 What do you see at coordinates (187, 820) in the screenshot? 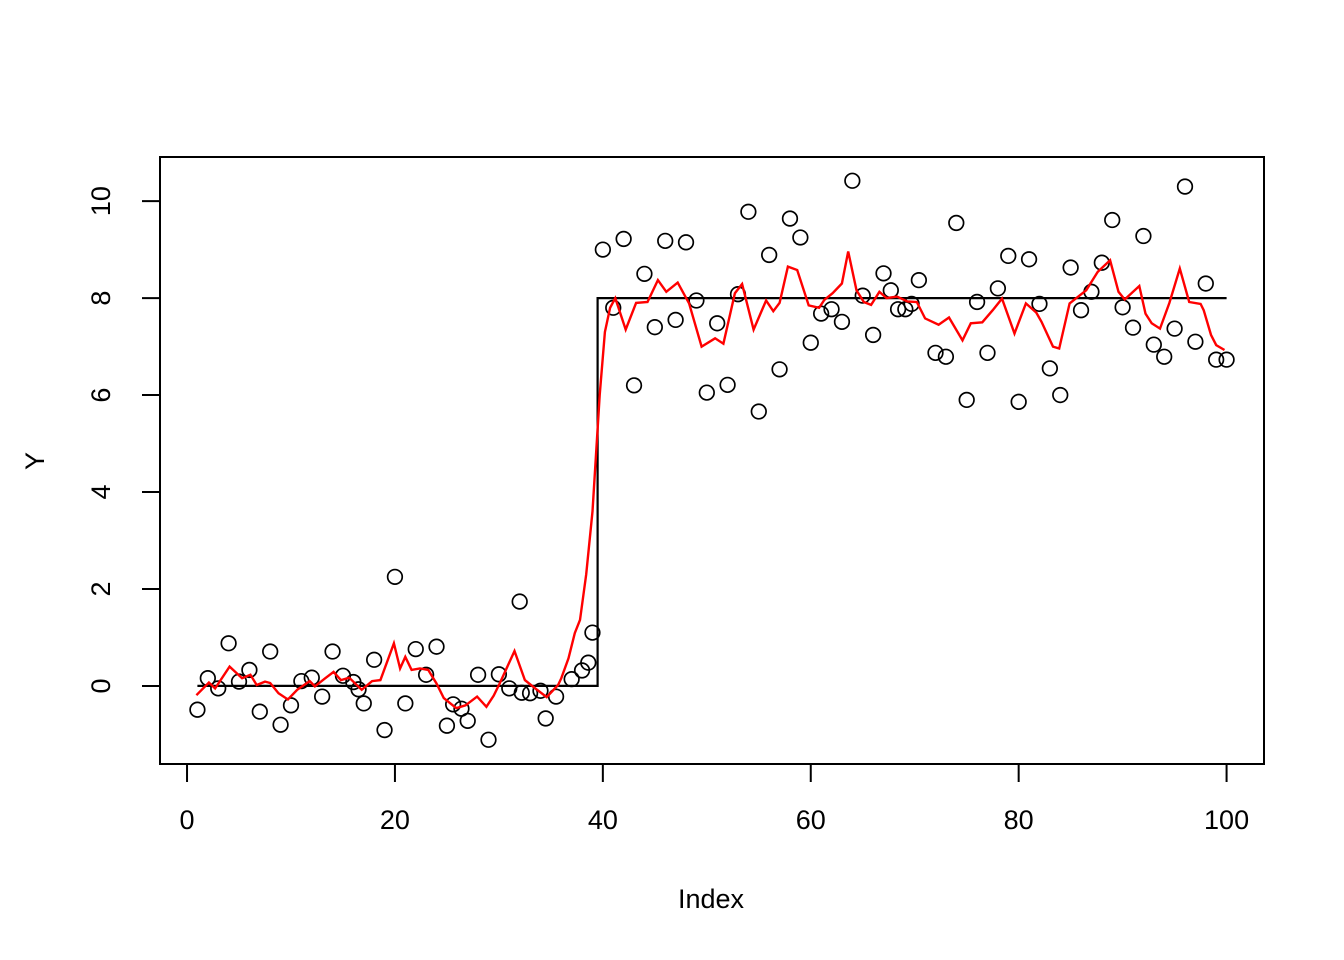
I see `x-tick-label: 0` at bounding box center [187, 820].